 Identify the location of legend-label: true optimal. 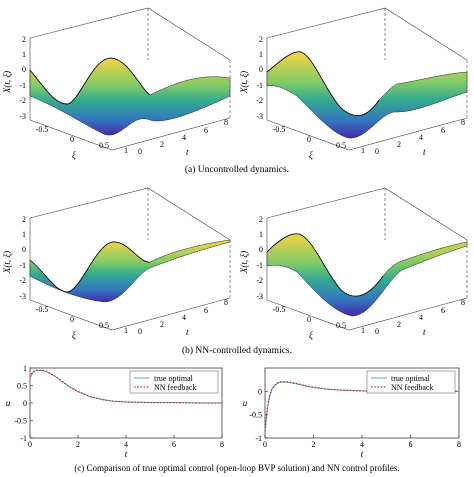
(411, 378).